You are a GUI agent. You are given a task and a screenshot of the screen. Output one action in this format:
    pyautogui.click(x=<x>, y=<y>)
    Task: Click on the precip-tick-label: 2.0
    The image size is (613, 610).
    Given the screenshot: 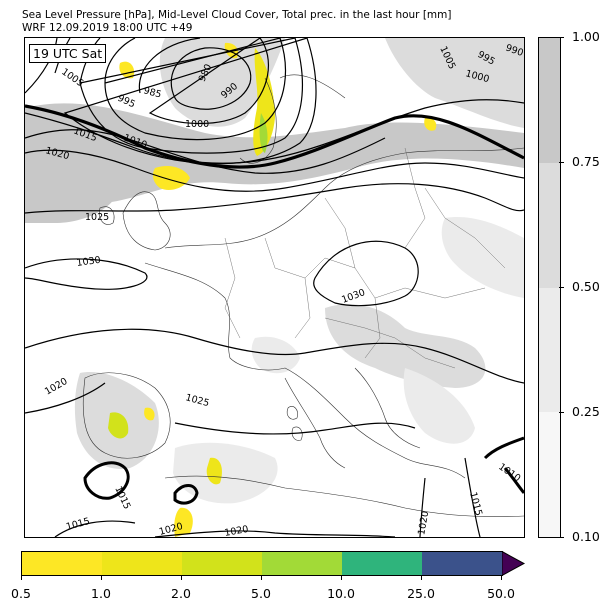 What is the action you would take?
    pyautogui.click(x=181, y=593)
    